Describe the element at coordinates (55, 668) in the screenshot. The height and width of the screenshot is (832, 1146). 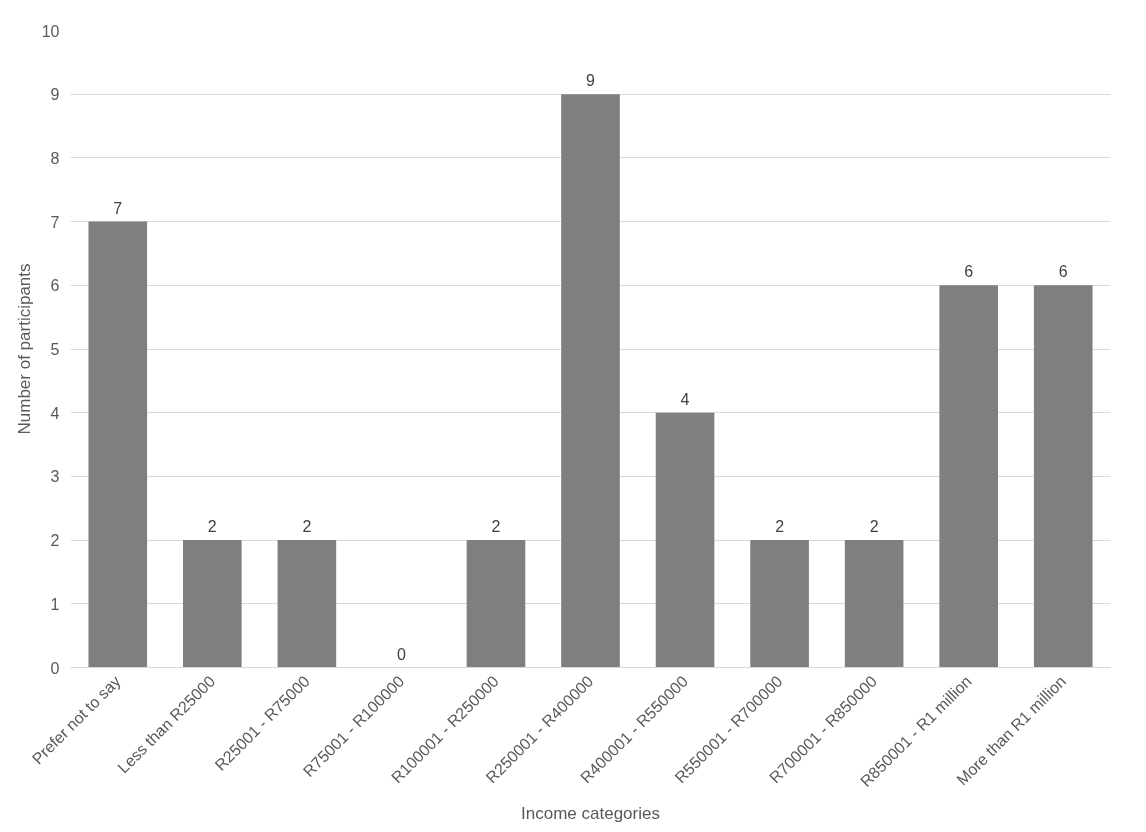
I see `y-tick-label: 0` at that location.